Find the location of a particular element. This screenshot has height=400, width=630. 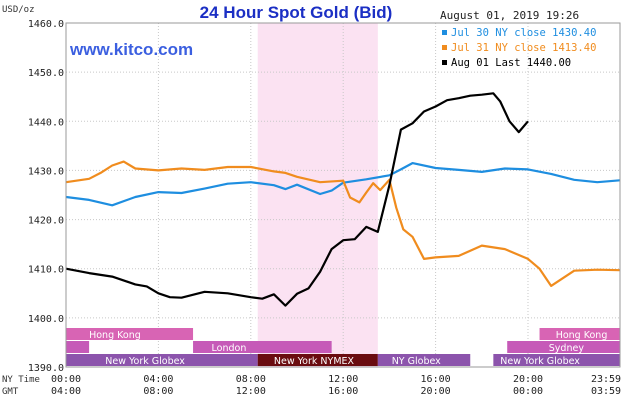

timestamp-label: August 01, 2019 19:26 is located at coordinates (509, 15).